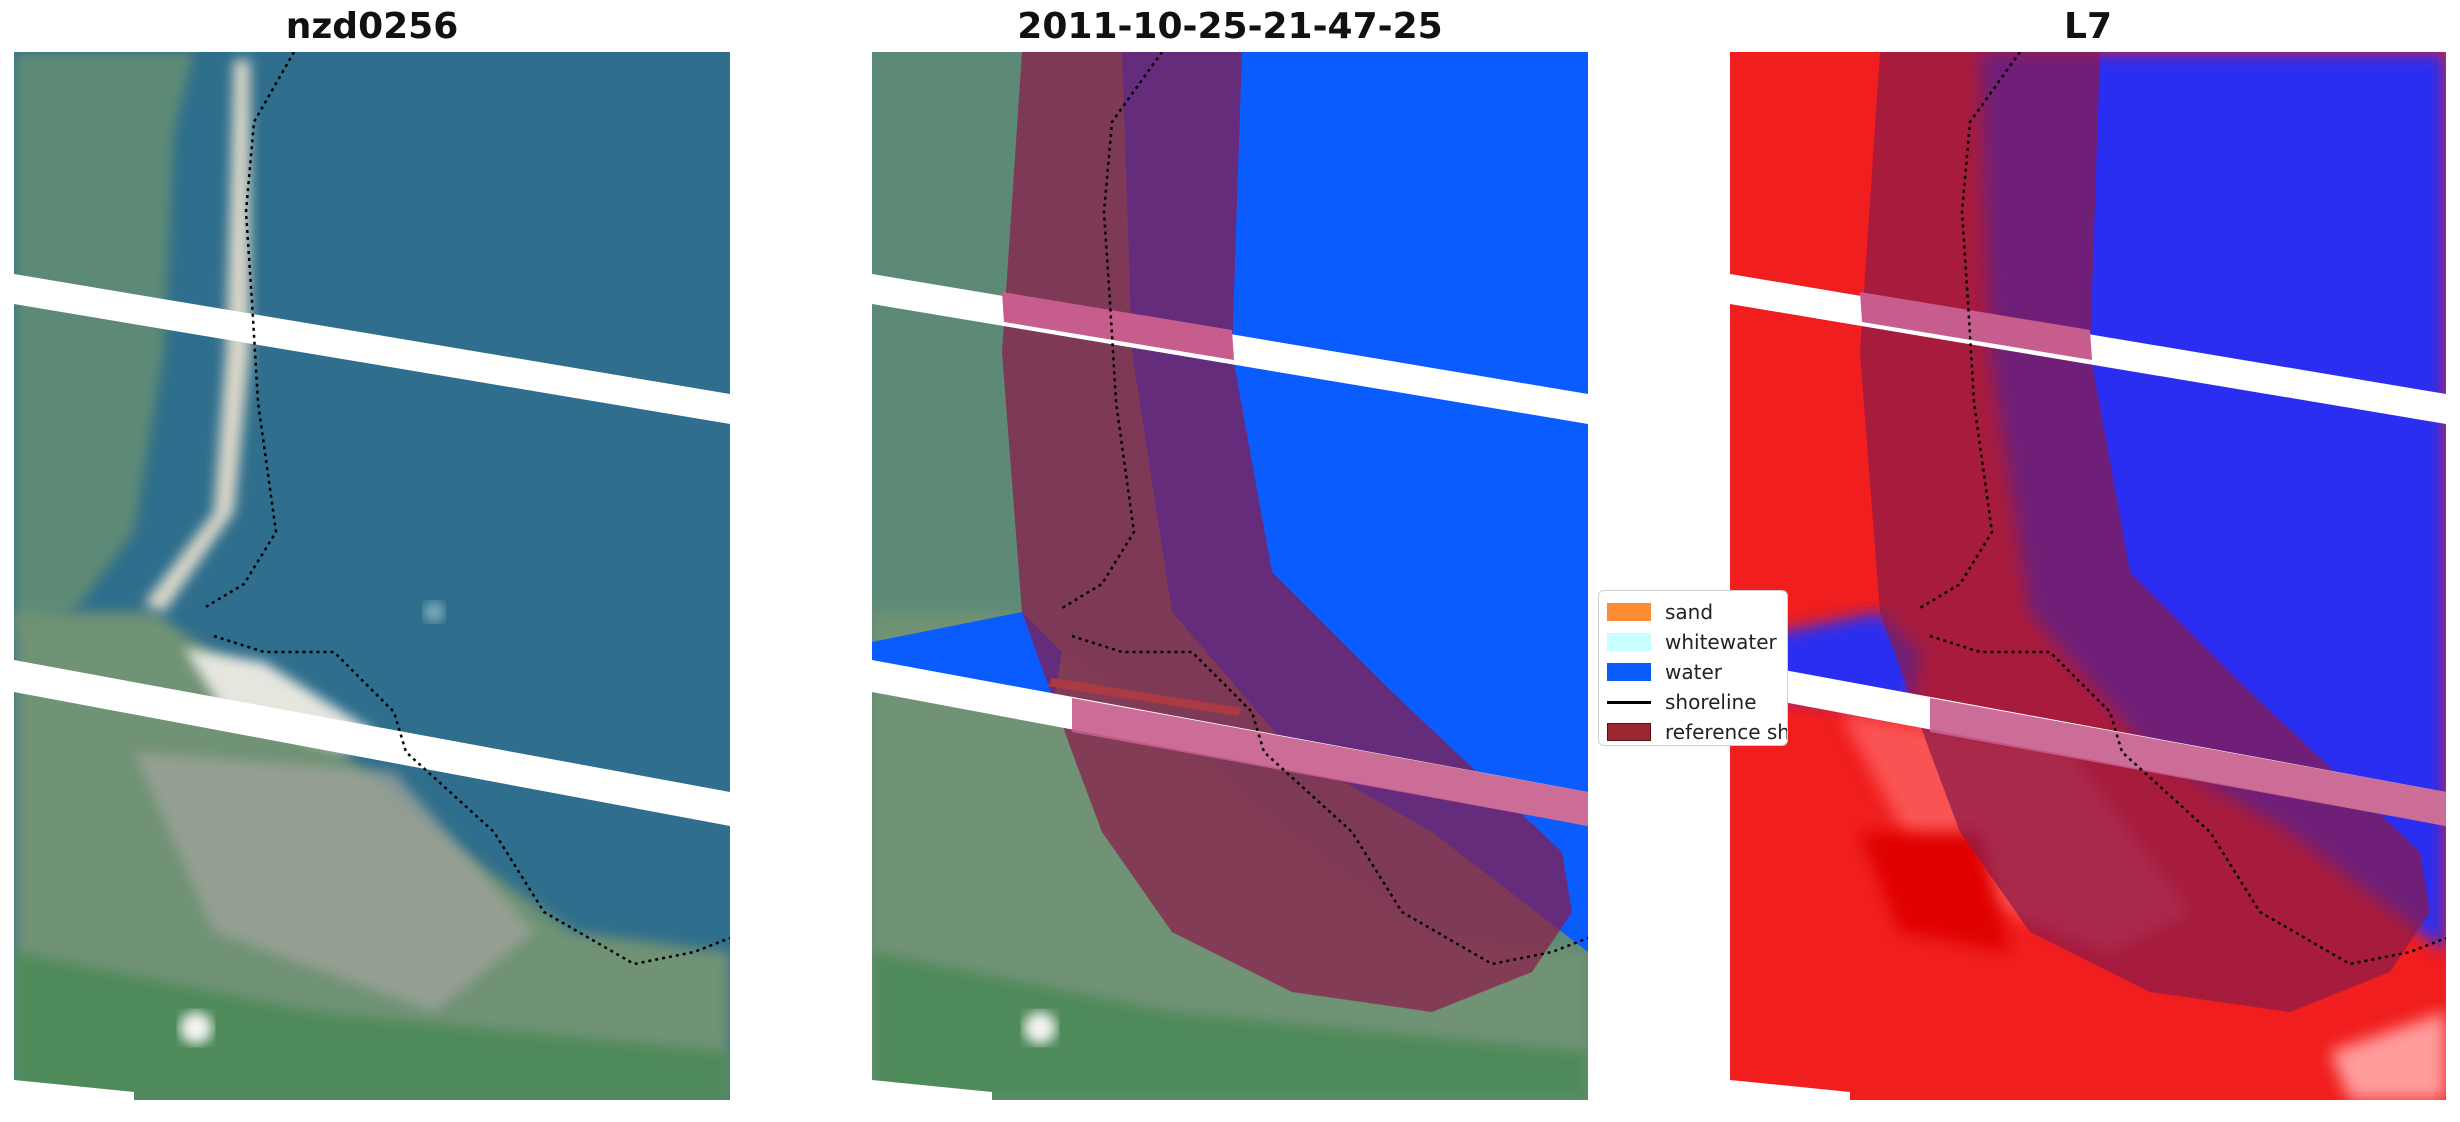 The image size is (2460, 1122). Describe the element at coordinates (1721, 642) in the screenshot. I see `legend-label-whitewater: whitewater` at that location.